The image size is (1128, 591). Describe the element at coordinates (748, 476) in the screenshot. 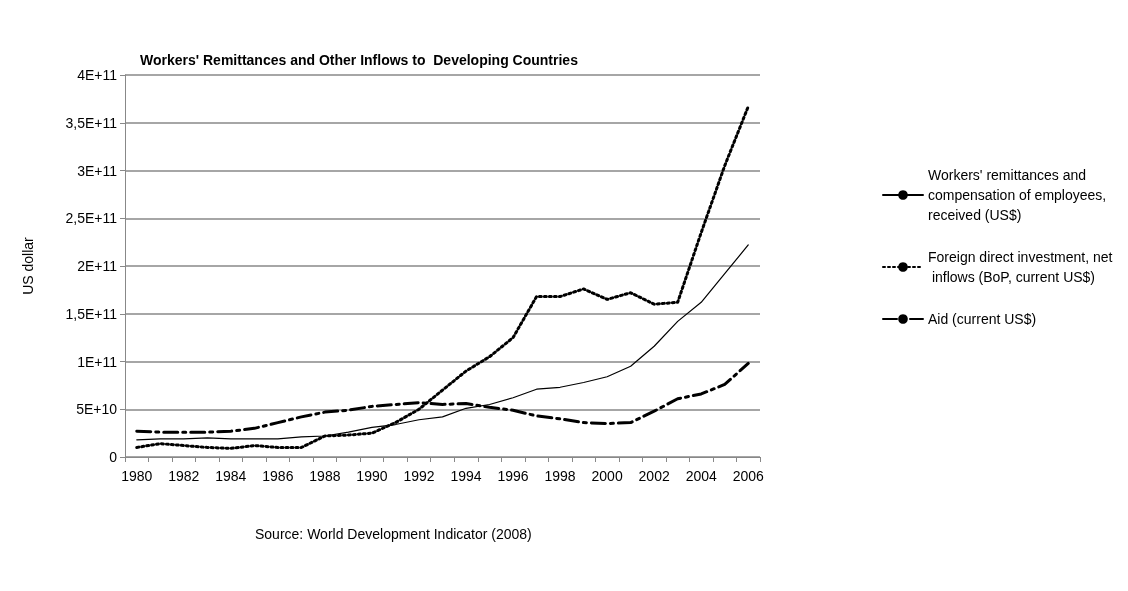

I see `x-tick-label: 2006` at that location.